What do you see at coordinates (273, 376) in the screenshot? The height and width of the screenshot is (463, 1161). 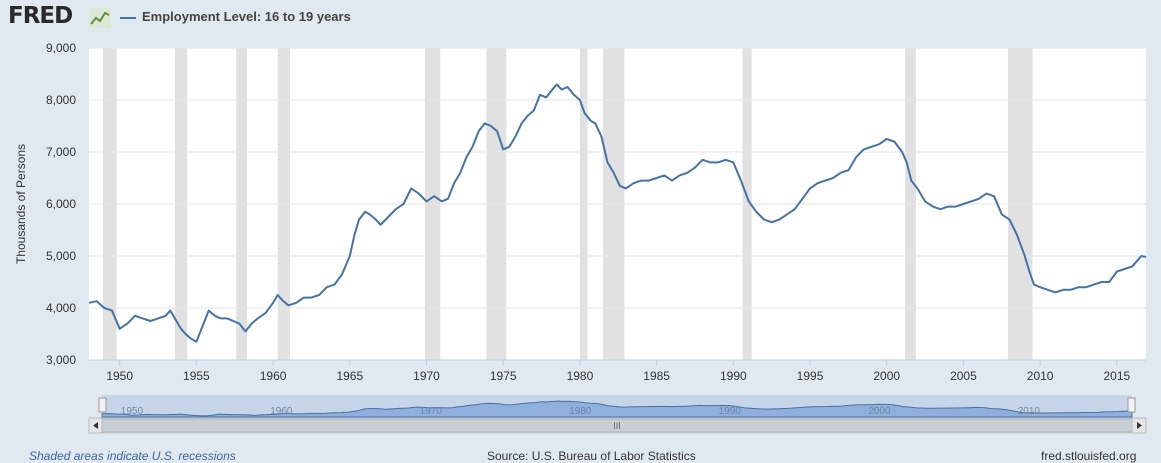 I see `x-tick-label: 1960` at bounding box center [273, 376].